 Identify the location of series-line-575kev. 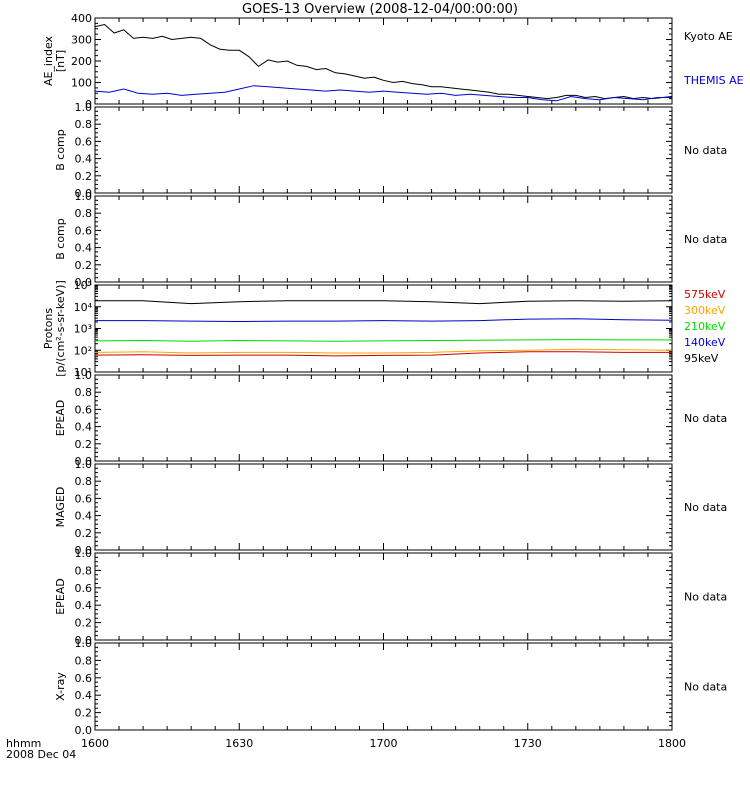
(383, 354).